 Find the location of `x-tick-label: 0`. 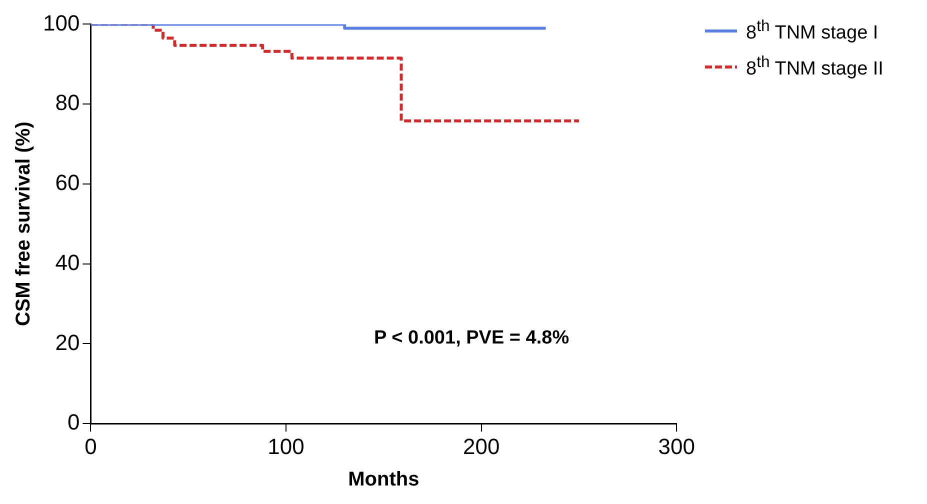

x-tick-label: 0 is located at coordinates (90, 446).